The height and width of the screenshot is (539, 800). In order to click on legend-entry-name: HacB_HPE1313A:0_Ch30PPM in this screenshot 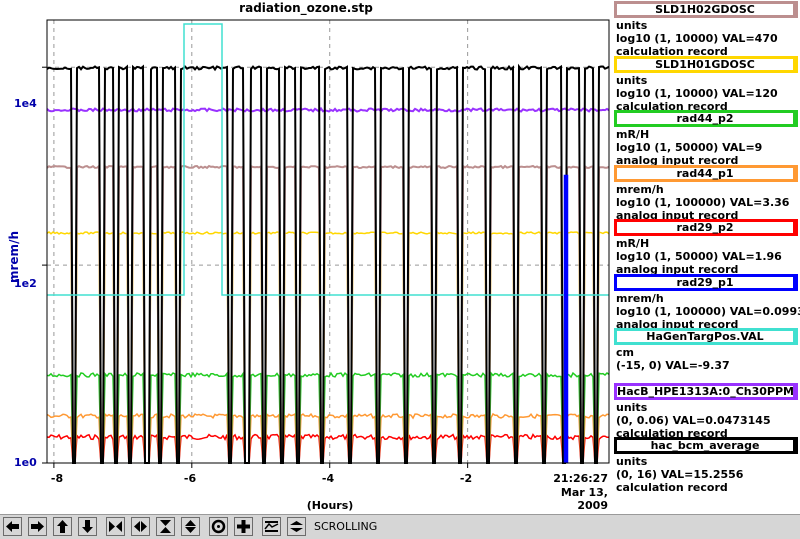, I will do `click(706, 391)`.